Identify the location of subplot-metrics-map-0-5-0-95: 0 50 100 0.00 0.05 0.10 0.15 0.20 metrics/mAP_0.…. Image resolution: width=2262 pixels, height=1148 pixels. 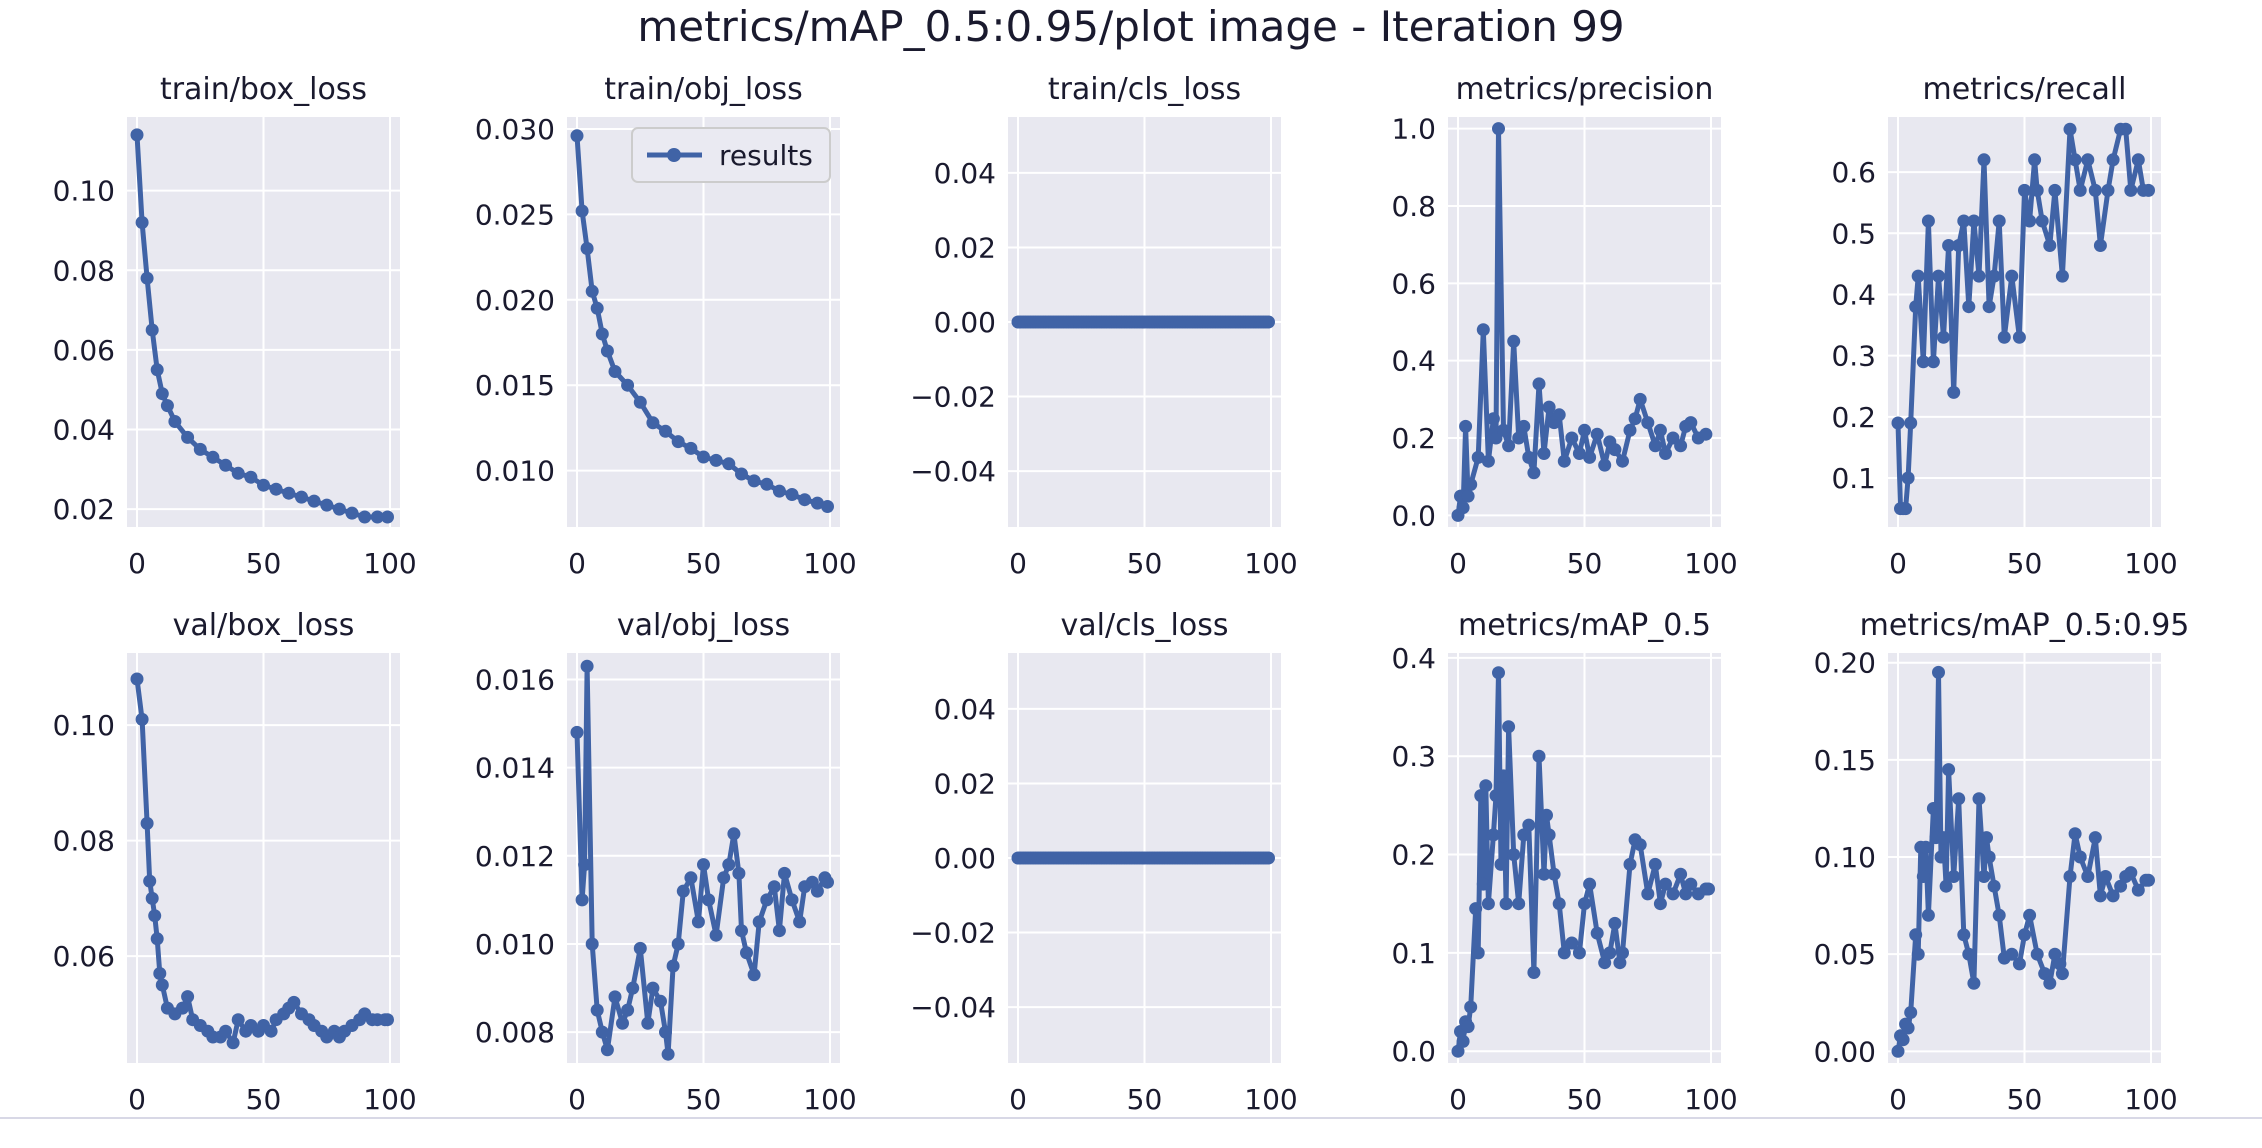
(2002, 862).